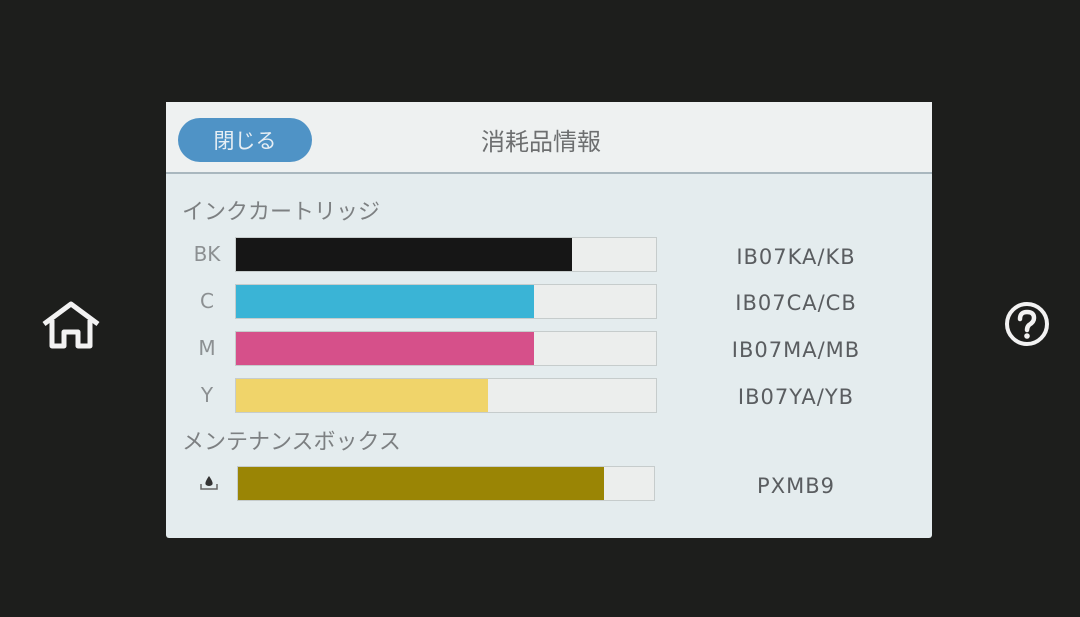  What do you see at coordinates (207, 348) in the screenshot?
I see `cartridge-label: M` at bounding box center [207, 348].